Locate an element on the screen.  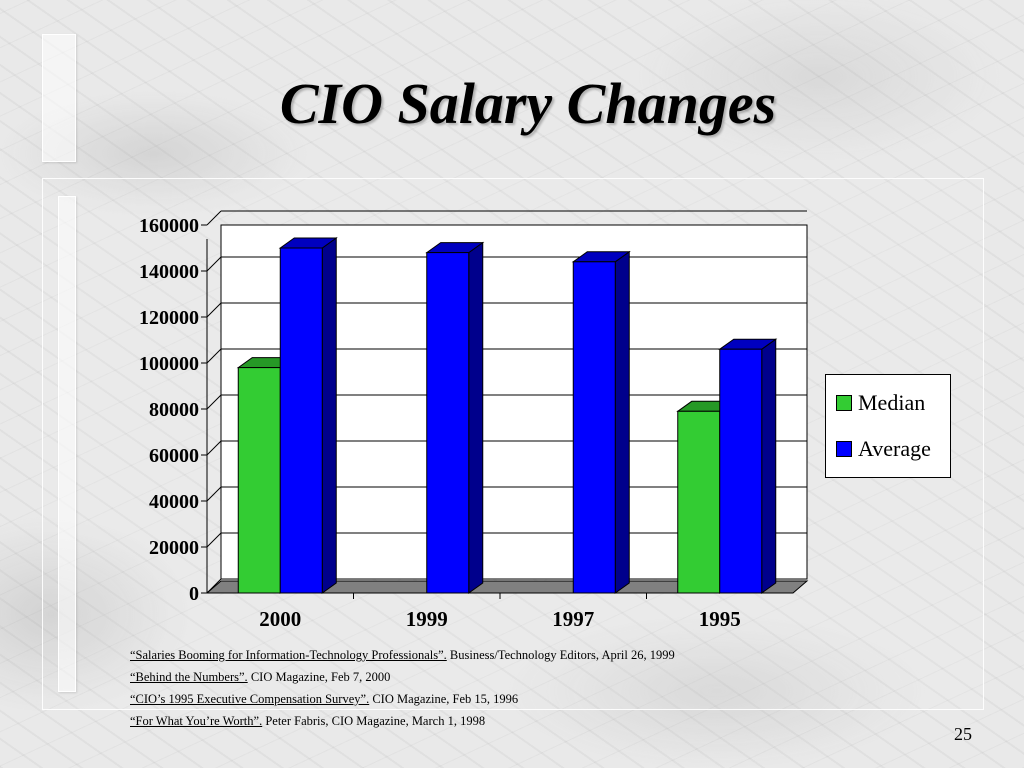
y-tick-label: 100000 is located at coordinates (169, 364).